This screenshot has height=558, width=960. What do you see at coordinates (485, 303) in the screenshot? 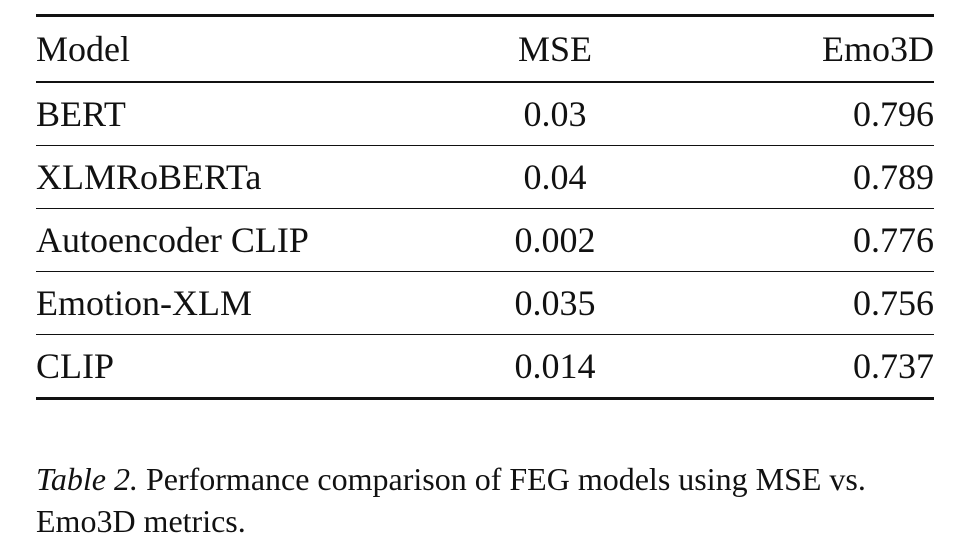
I see `table-row: Emotion-XLM 0.035 0.756` at bounding box center [485, 303].